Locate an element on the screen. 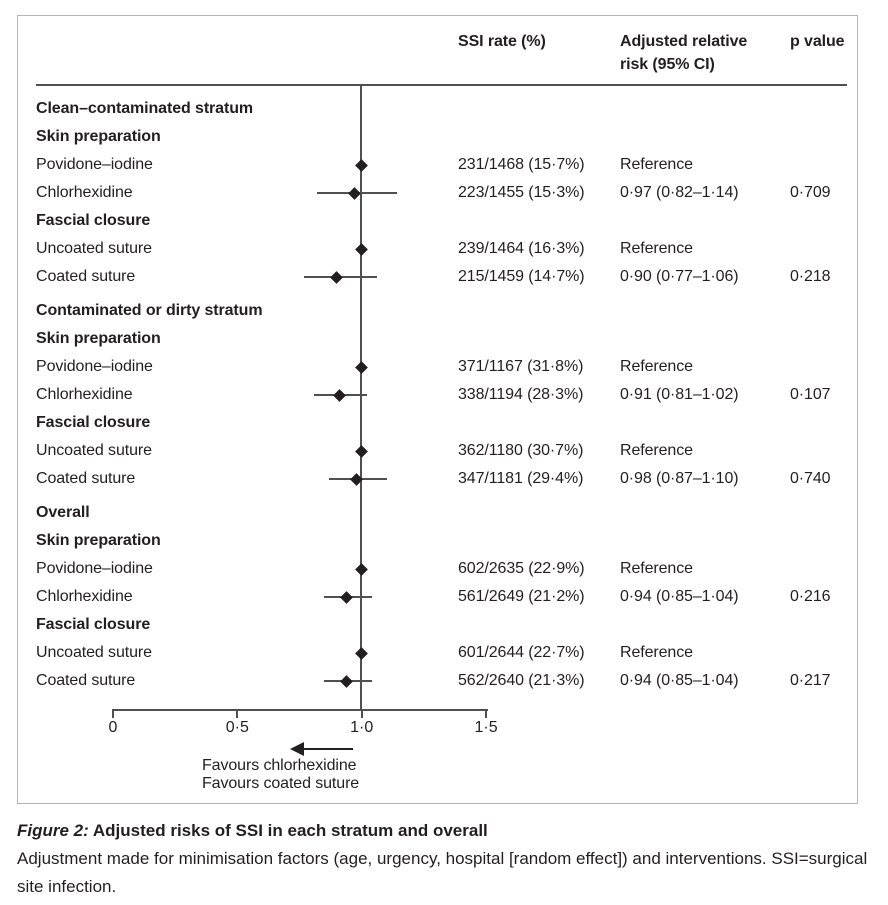 Image resolution: width=888 pixels, height=905 pixels. p-value: 0·740 is located at coordinates (810, 478).